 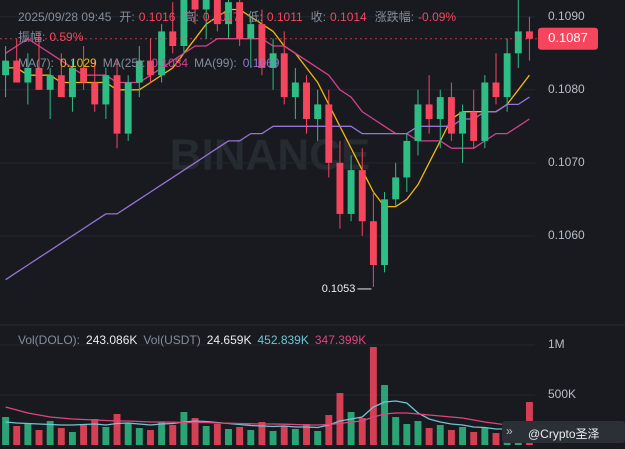 What do you see at coordinates (566, 89) in the screenshot?
I see `y-tick-label: 0.1080` at bounding box center [566, 89].